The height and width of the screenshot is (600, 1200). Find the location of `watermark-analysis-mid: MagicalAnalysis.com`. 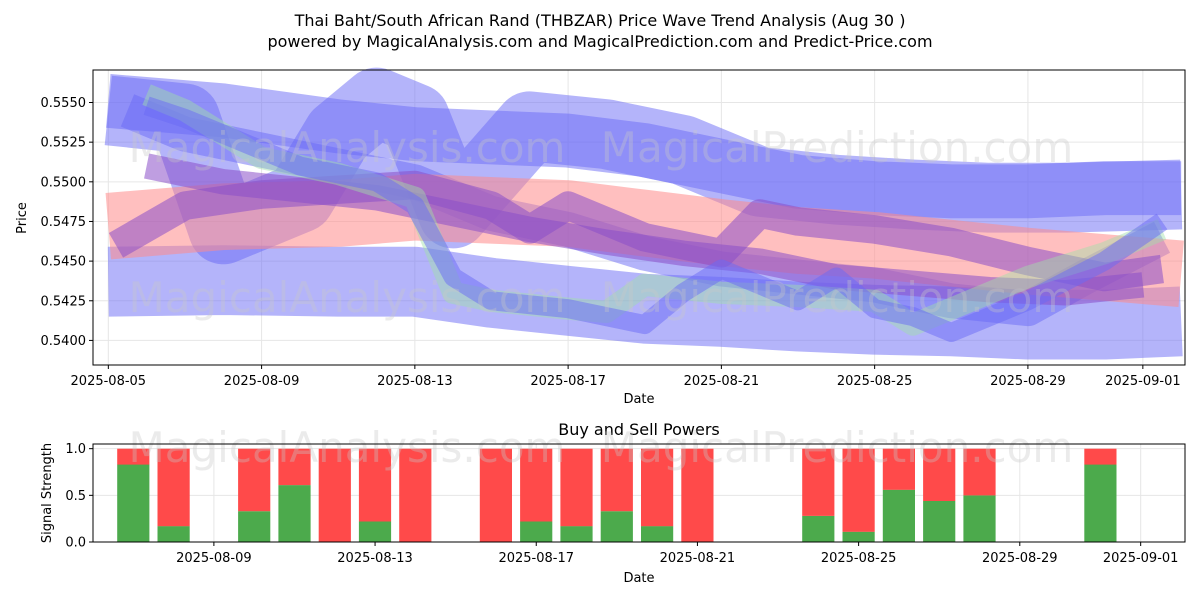

watermark-analysis-mid: MagicalAnalysis.com is located at coordinates (347, 297).